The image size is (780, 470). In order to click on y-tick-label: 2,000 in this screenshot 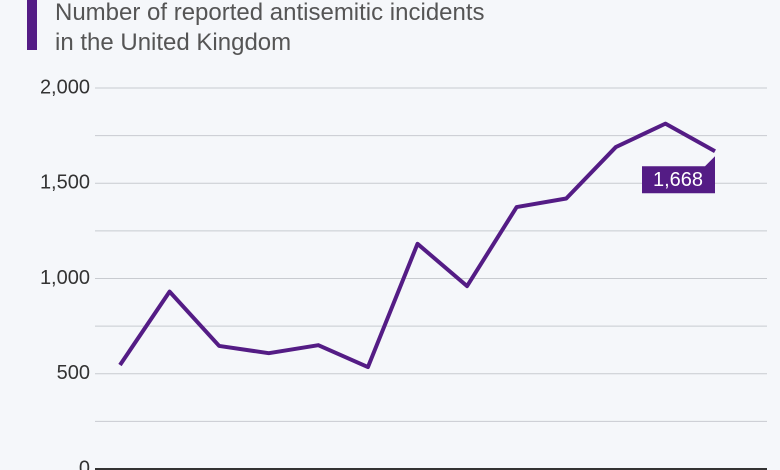, I will do `click(65, 87)`.